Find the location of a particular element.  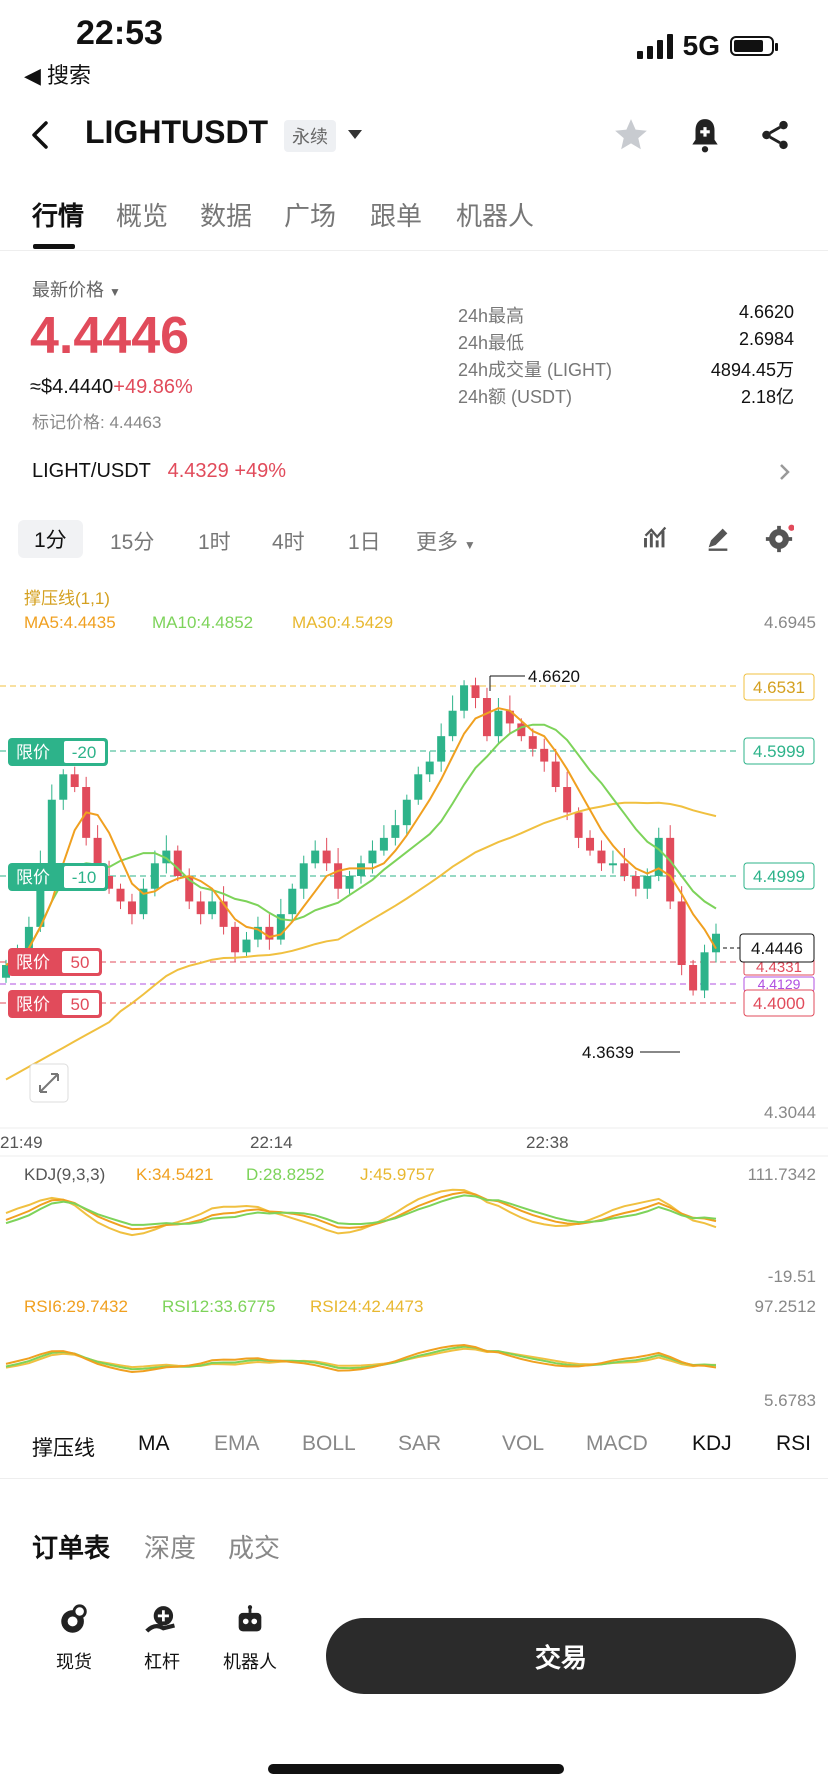

price-tag: 4.4331 is located at coordinates (779, 967).